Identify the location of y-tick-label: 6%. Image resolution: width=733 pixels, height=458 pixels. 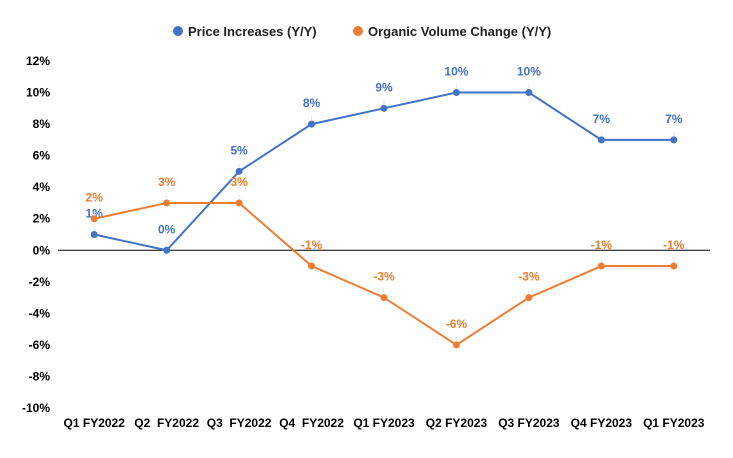
(42, 156).